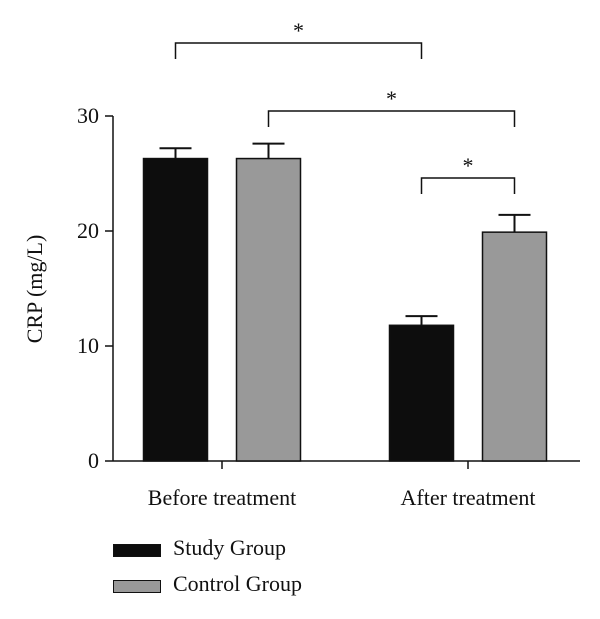 This screenshot has width=600, height=619. What do you see at coordinates (230, 547) in the screenshot?
I see `legend-label-study: Study Group` at bounding box center [230, 547].